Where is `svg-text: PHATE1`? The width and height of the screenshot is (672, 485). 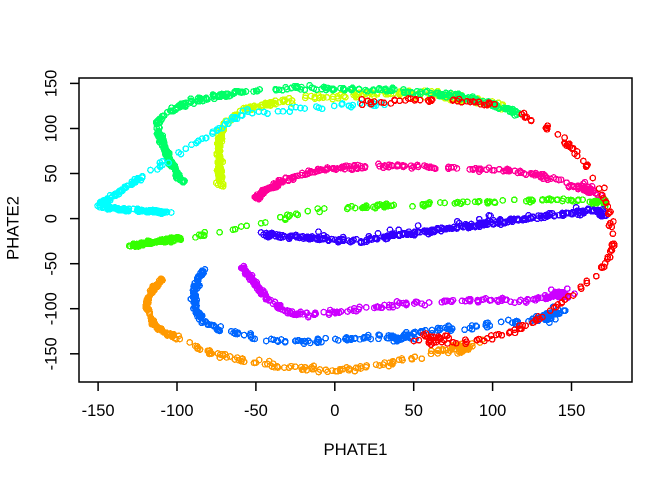 svg-text: PHATE1 is located at coordinates (355, 449).